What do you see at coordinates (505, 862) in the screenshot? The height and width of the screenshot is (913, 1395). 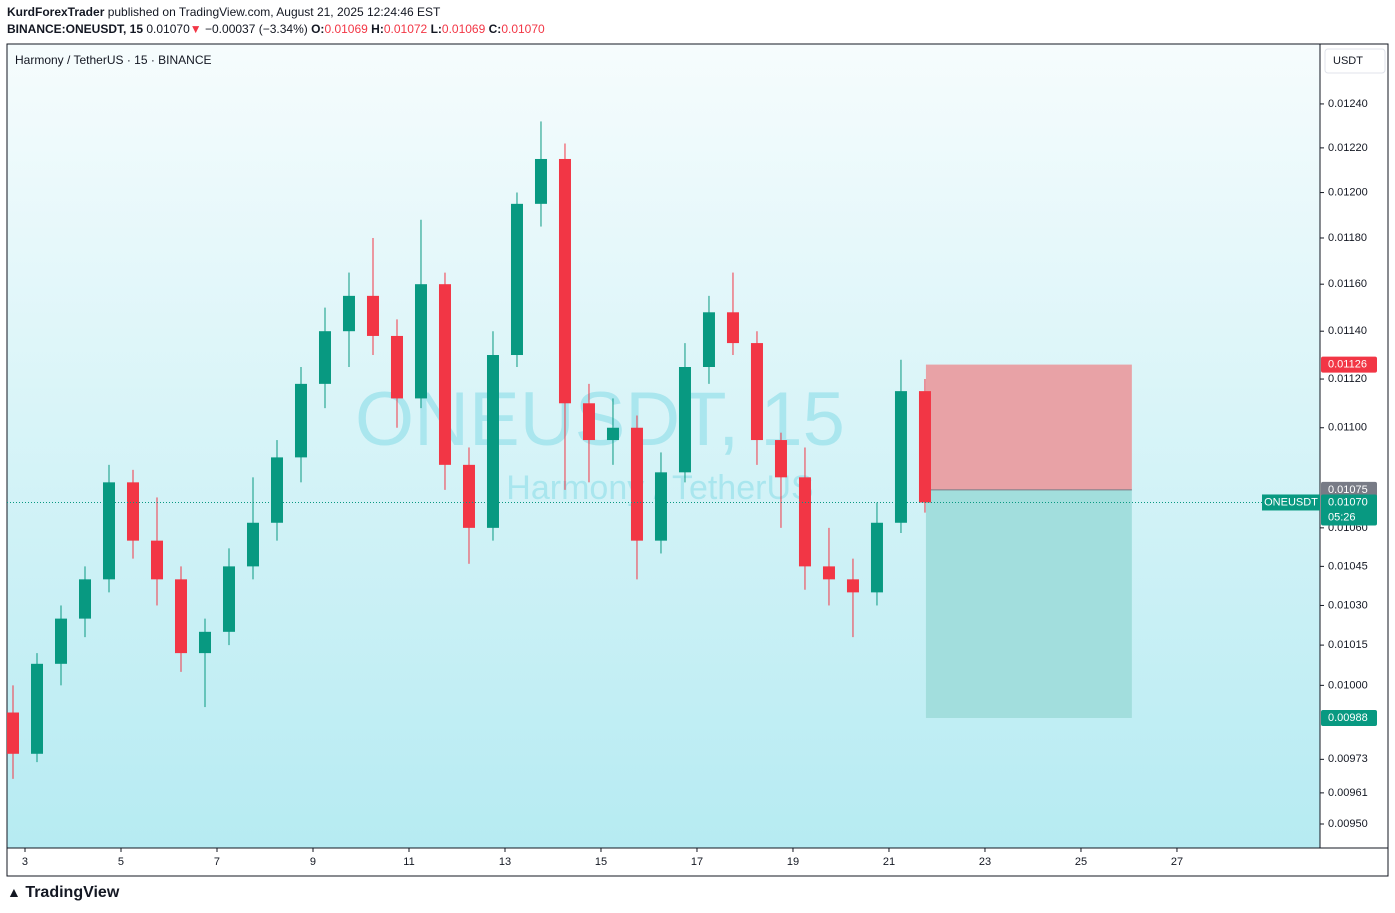 I see `x-tick-label: 13` at bounding box center [505, 862].